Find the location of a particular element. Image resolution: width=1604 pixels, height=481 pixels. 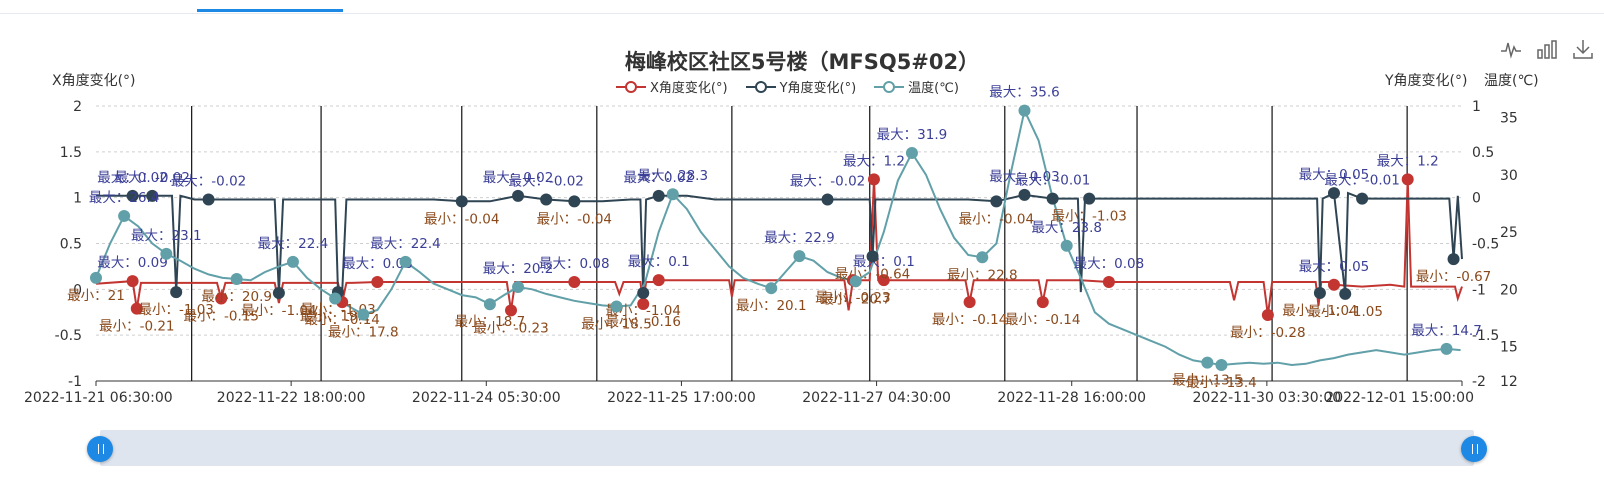

extreme-label: 最小：18.7 is located at coordinates (490, 322).